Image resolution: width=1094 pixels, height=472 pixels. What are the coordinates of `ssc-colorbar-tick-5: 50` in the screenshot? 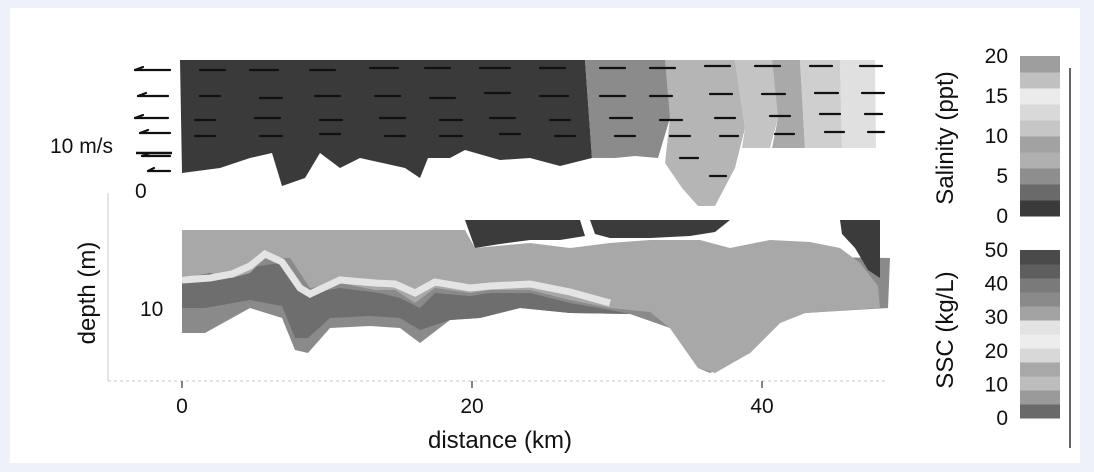 It's located at (996, 250).